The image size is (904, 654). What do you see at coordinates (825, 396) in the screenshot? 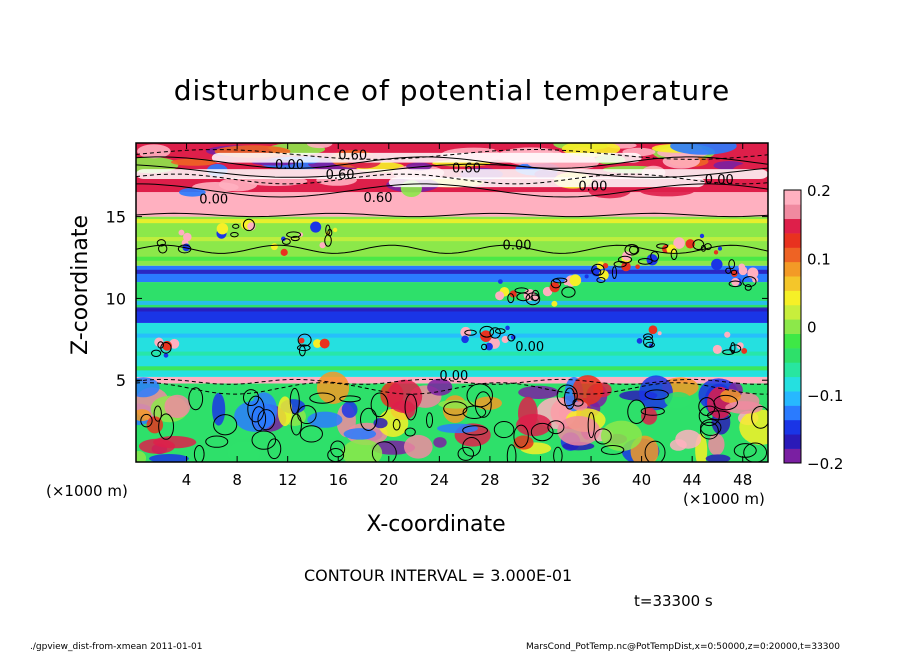
I see `colorbar-tick-label: −0.1` at bounding box center [825, 396].